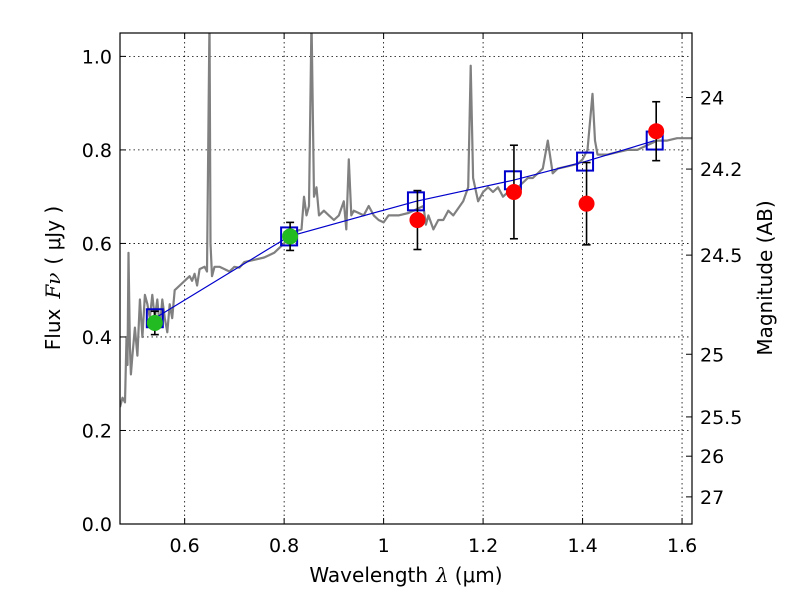  I want to click on y2-tick-label: 24, so click(712, 99).